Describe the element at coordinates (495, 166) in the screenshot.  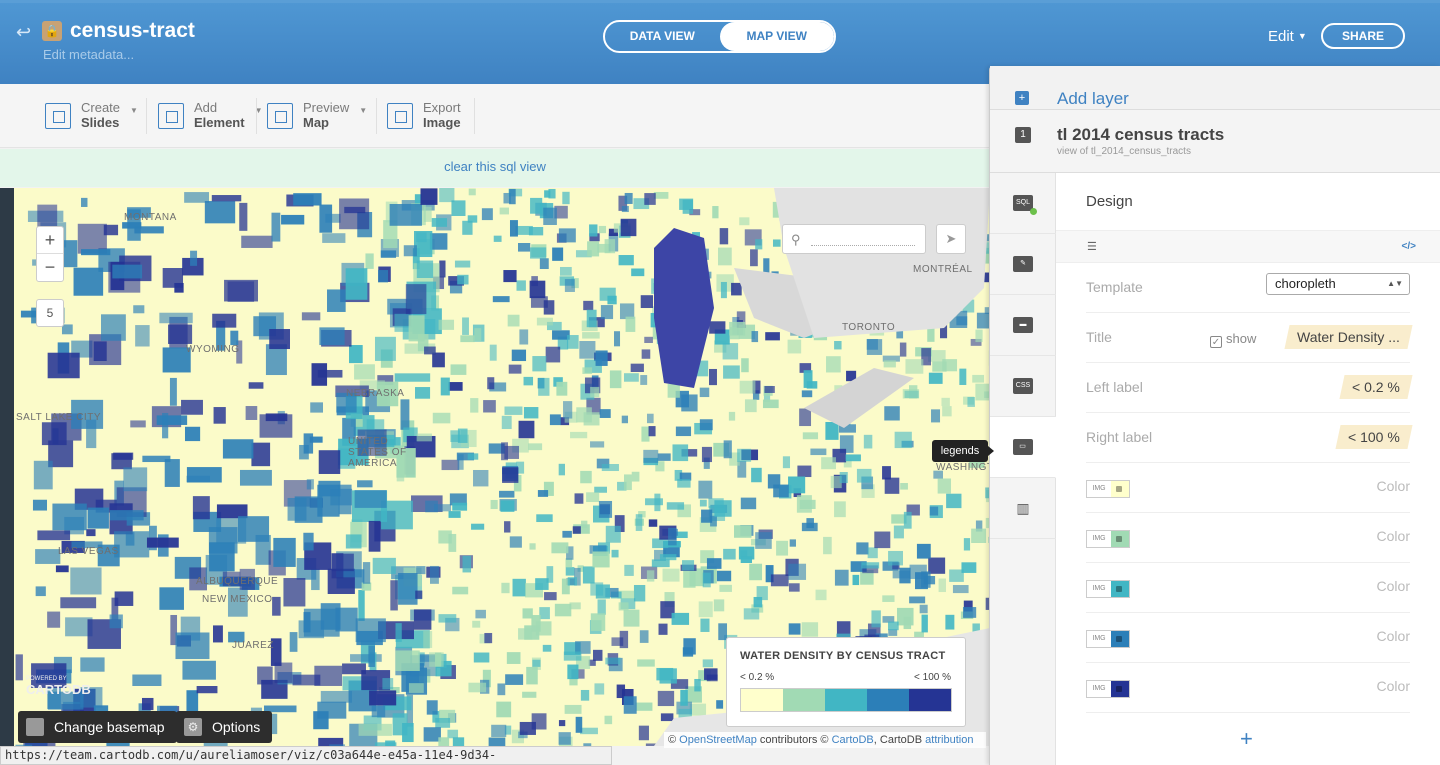
I see `clear-sql-view-link: clear this sql view` at that location.